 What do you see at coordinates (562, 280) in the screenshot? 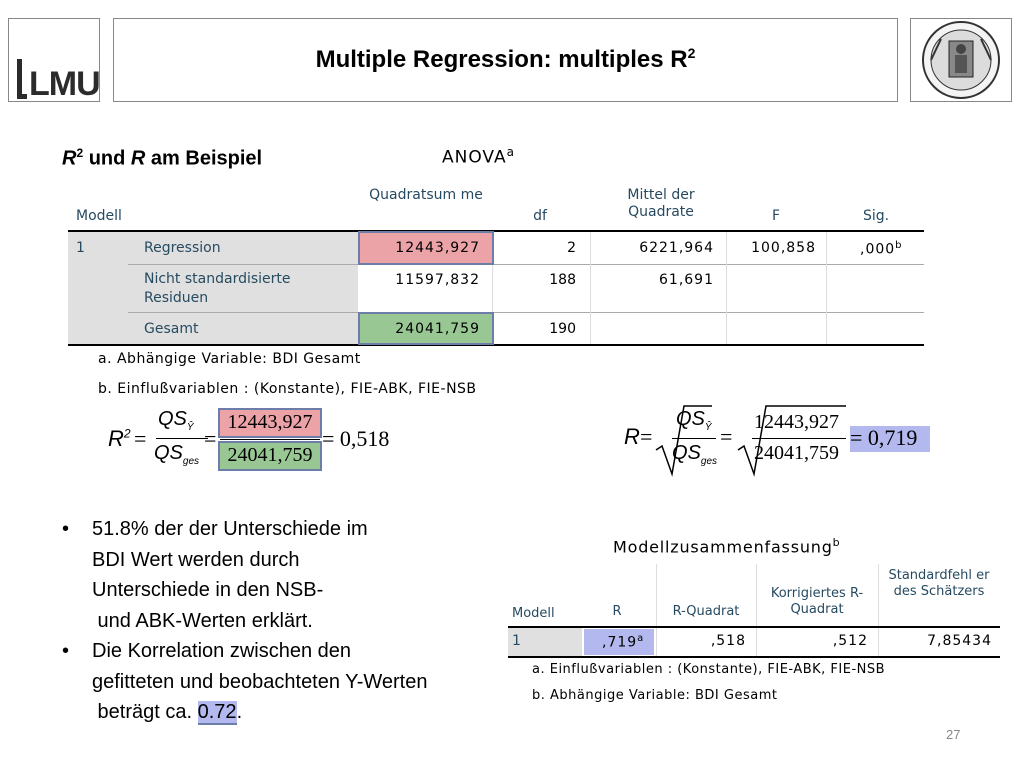
I see `anova-residuen-df: 188` at bounding box center [562, 280].